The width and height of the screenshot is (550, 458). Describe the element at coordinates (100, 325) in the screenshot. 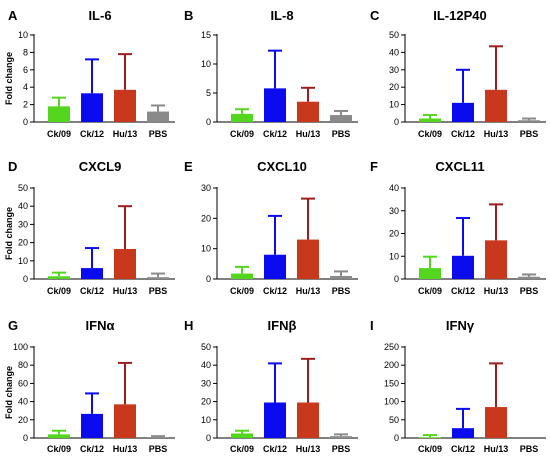

I see `chart-title: IFNα` at that location.